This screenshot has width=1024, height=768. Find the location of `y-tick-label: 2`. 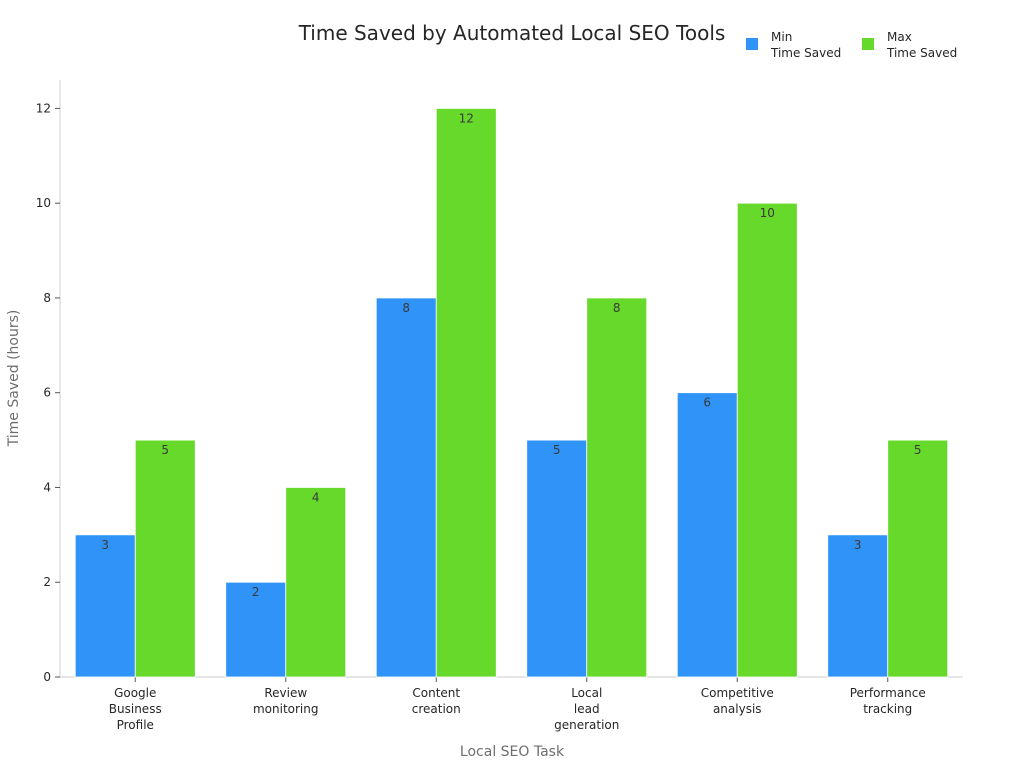

y-tick-label: 2 is located at coordinates (47, 582).